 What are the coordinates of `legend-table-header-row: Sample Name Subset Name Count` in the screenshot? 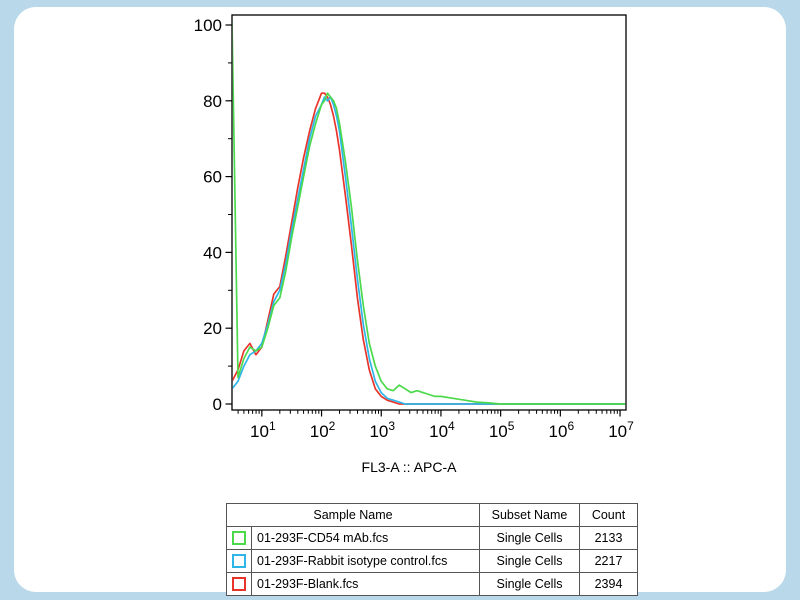 It's located at (432, 515).